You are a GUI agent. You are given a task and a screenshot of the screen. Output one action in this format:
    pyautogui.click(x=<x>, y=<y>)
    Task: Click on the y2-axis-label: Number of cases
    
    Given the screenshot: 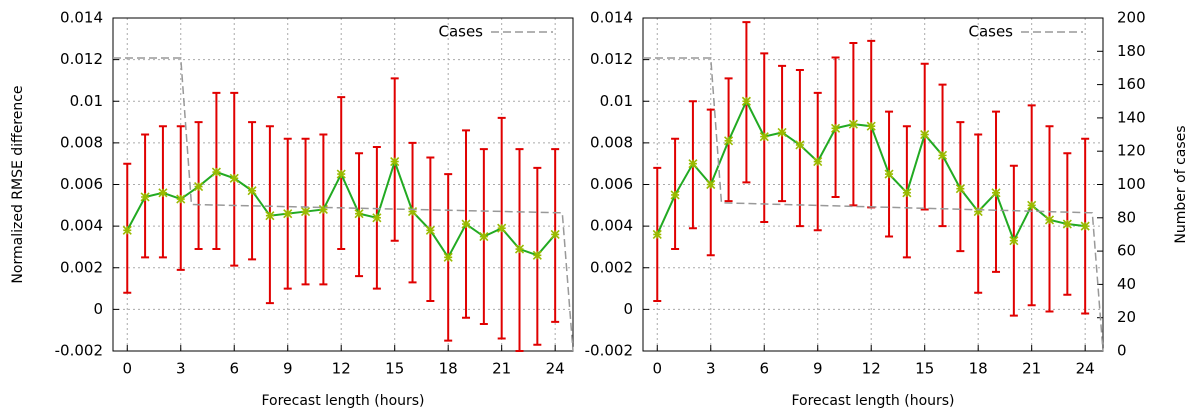 What is the action you would take?
    pyautogui.click(x=1181, y=184)
    